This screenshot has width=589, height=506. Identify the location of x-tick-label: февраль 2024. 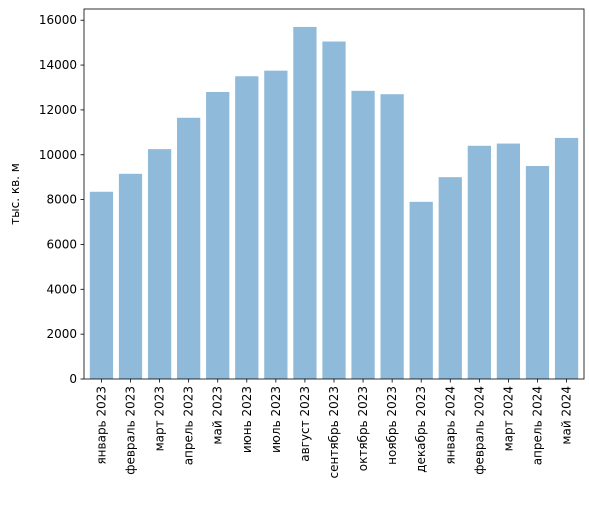
(479, 430).